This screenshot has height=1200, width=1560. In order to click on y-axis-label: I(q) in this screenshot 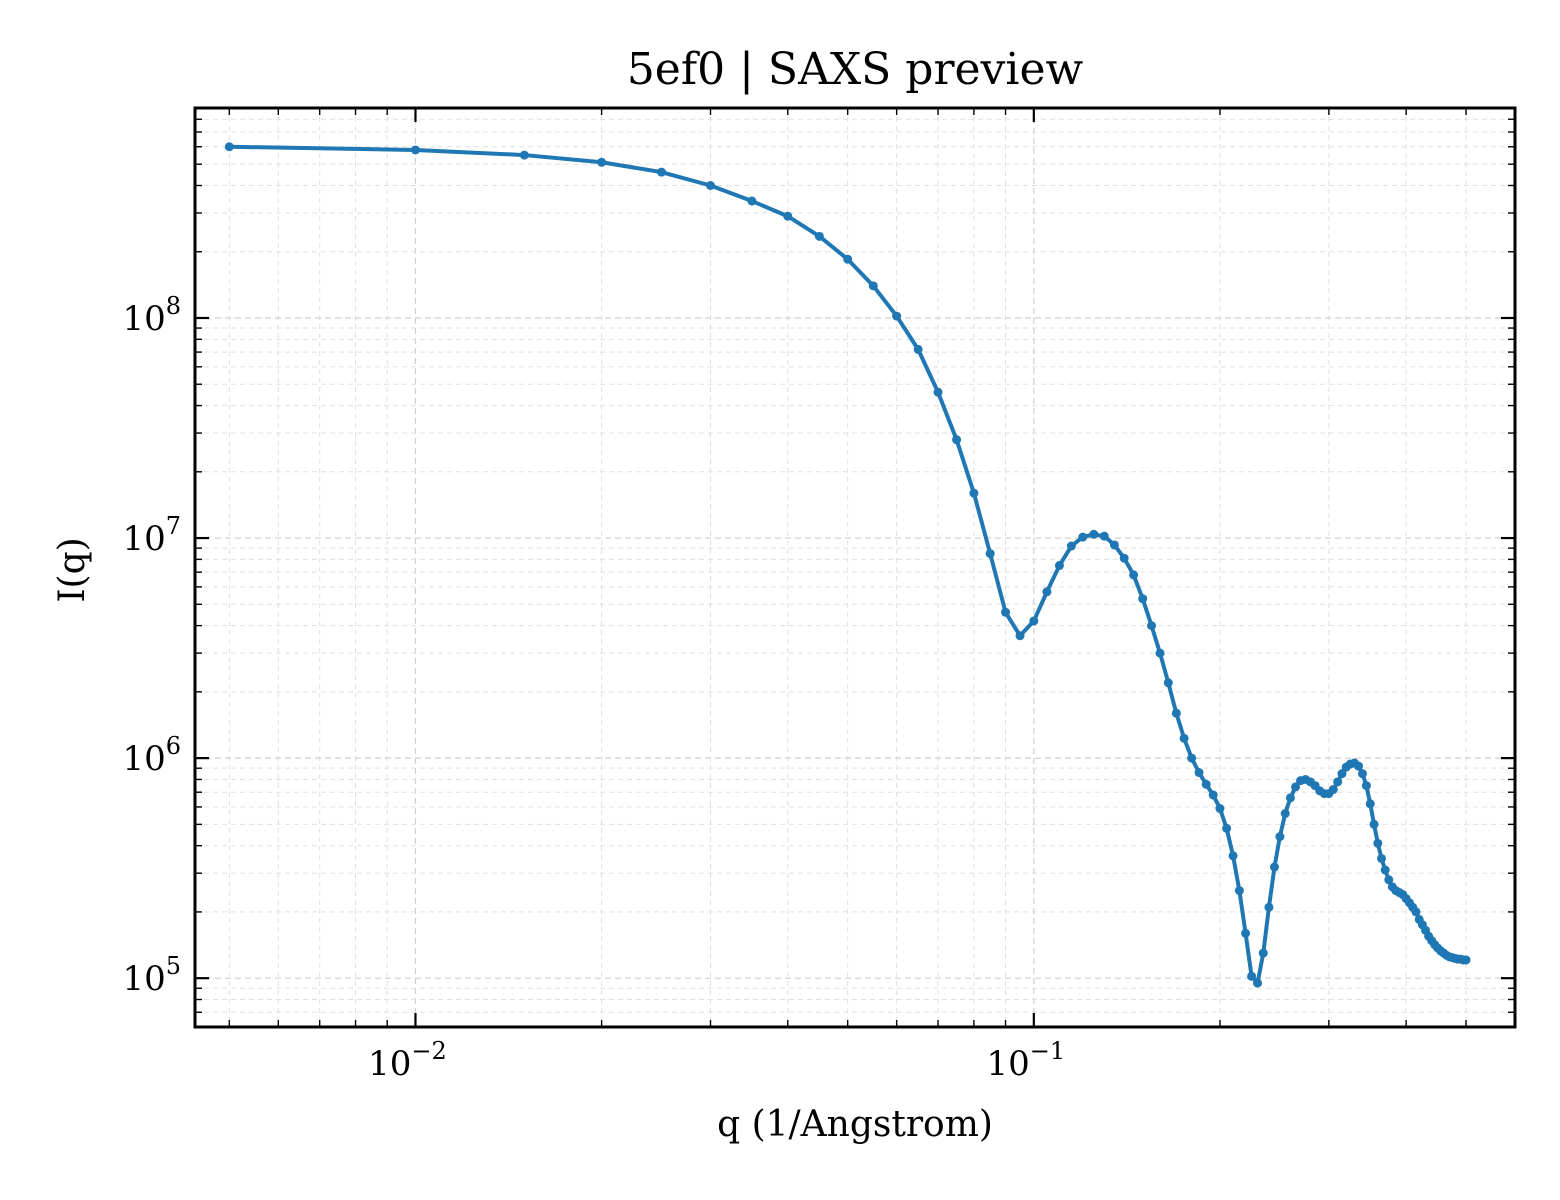, I will do `click(72, 569)`.